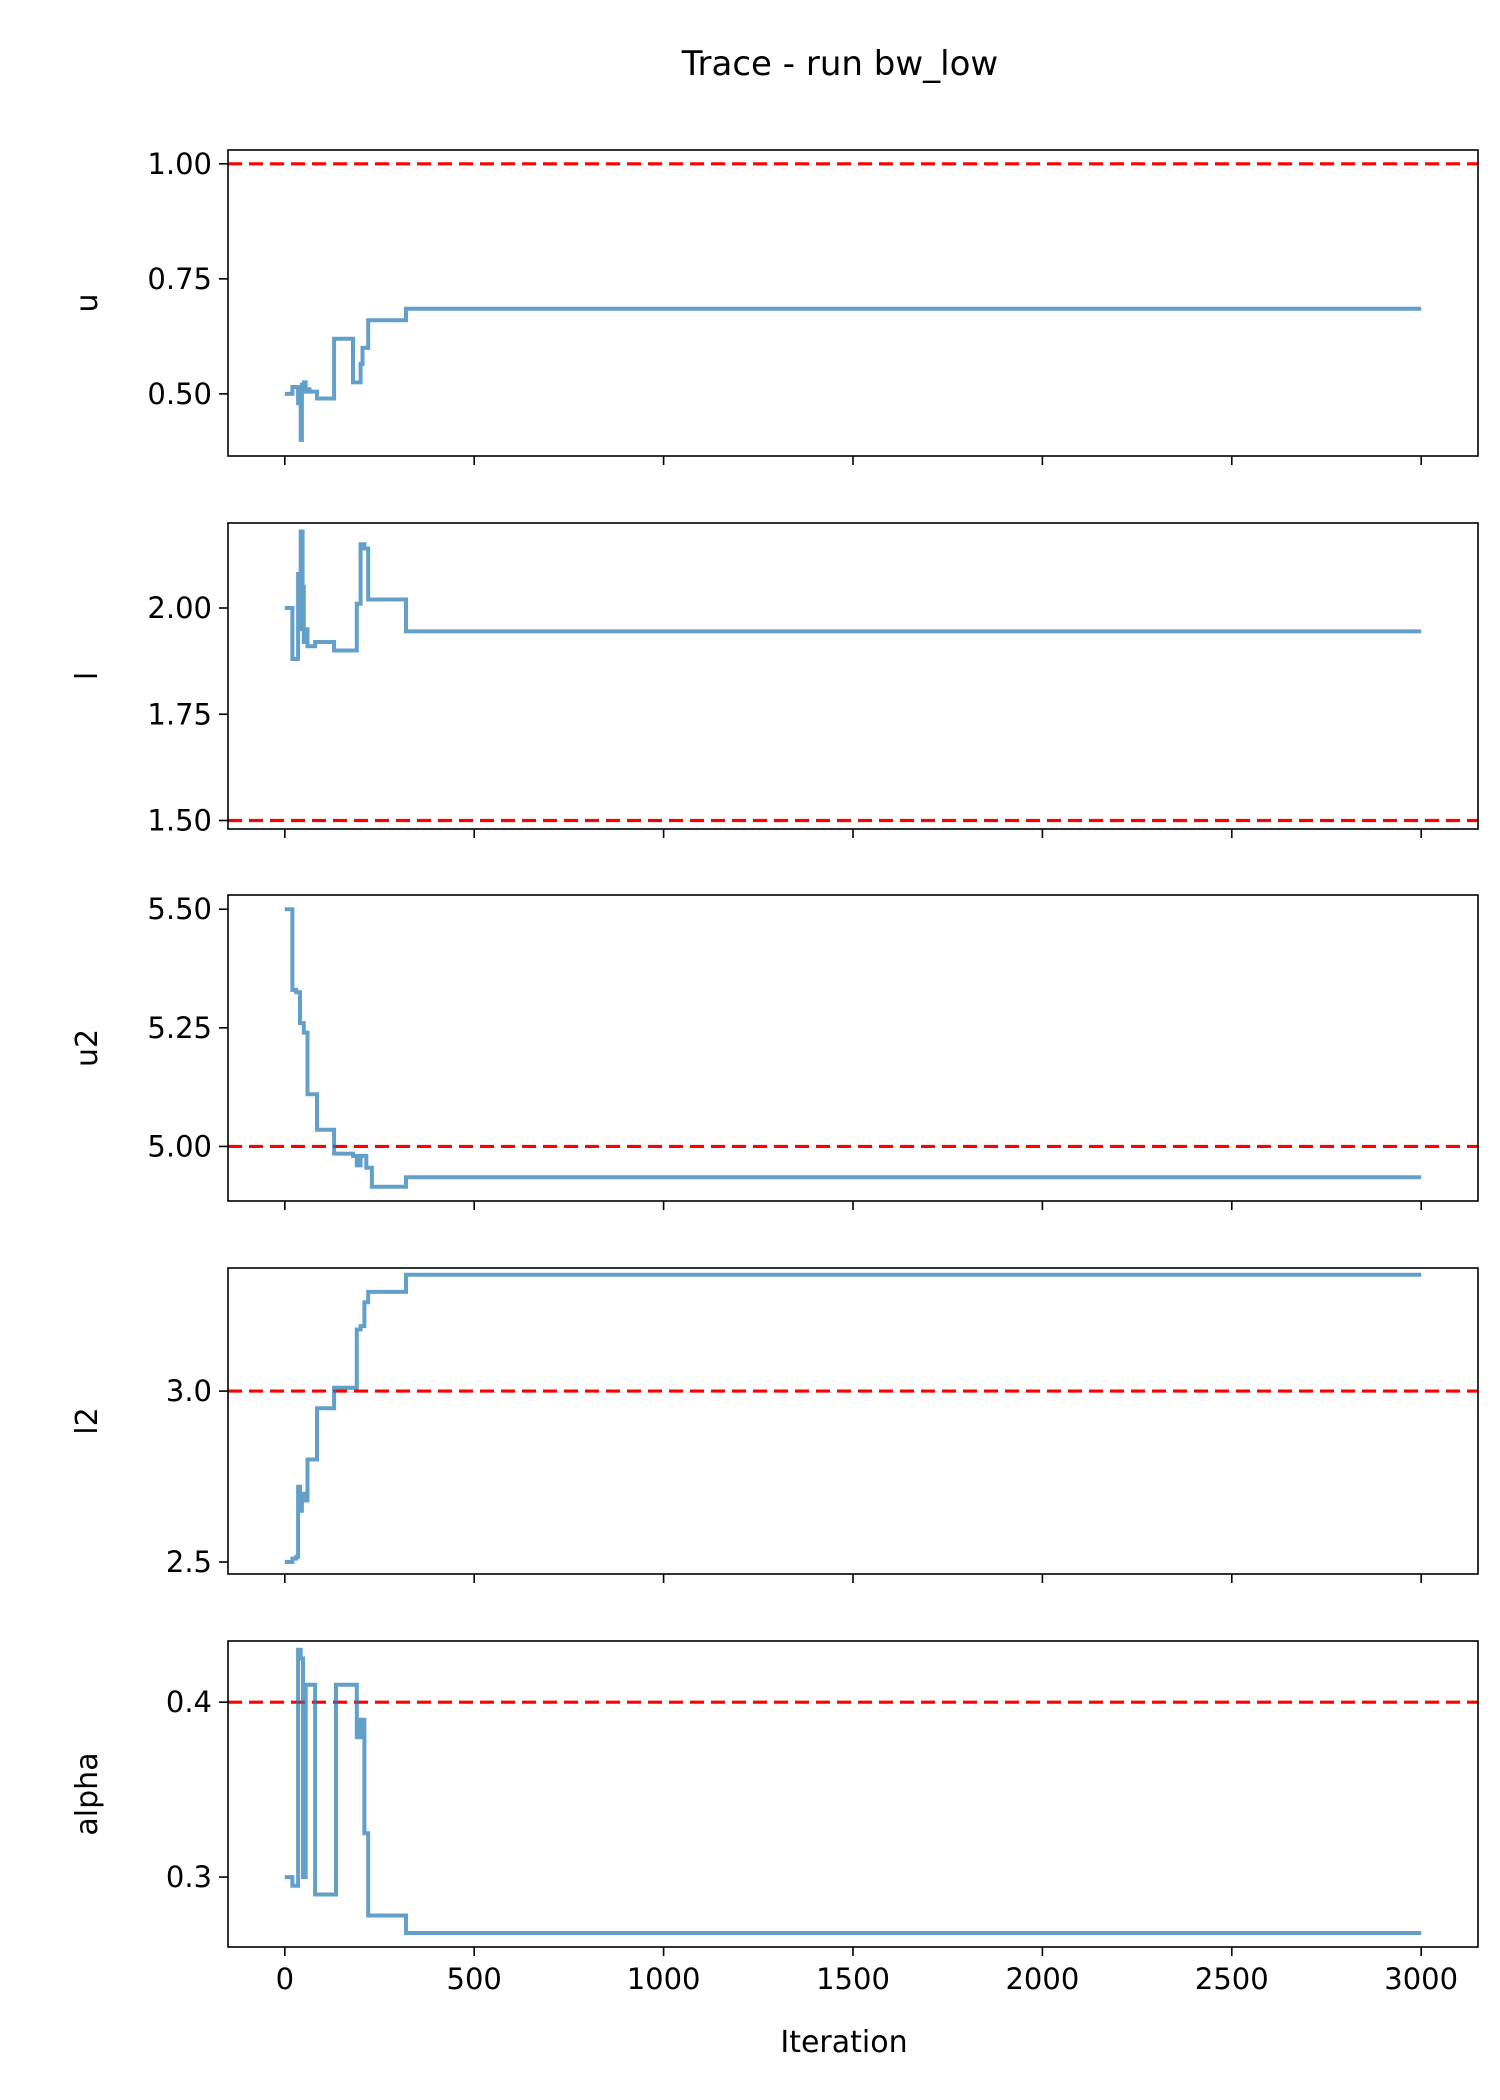  I want to click on y-axis-label-u: u, so click(87, 302).